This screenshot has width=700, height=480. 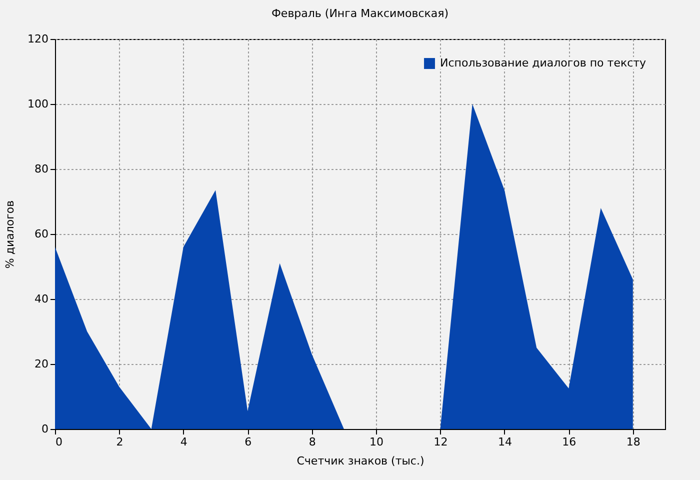 What do you see at coordinates (248, 442) in the screenshot?
I see `x-tick-label: 6` at bounding box center [248, 442].